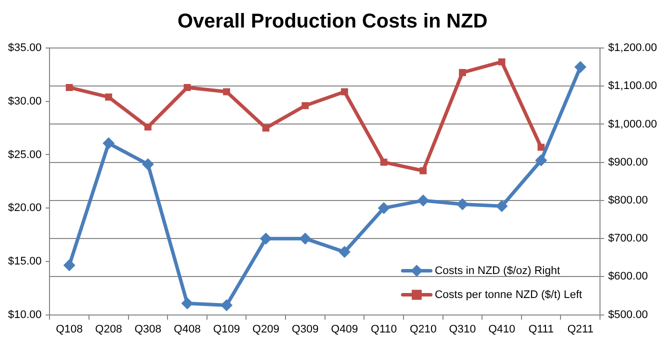 The height and width of the screenshot is (343, 669). Describe the element at coordinates (25, 261) in the screenshot. I see `y-tick-label: $15.00` at that location.